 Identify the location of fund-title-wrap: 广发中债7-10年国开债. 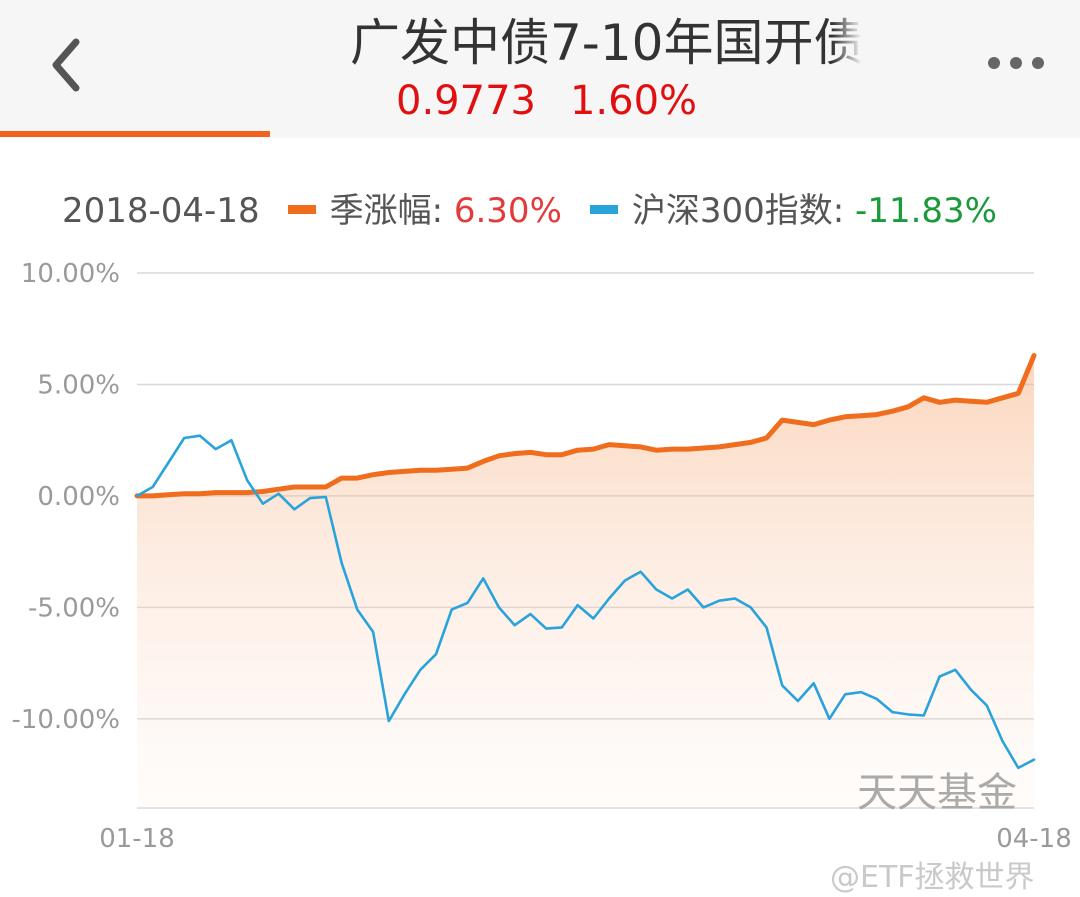
(606, 43).